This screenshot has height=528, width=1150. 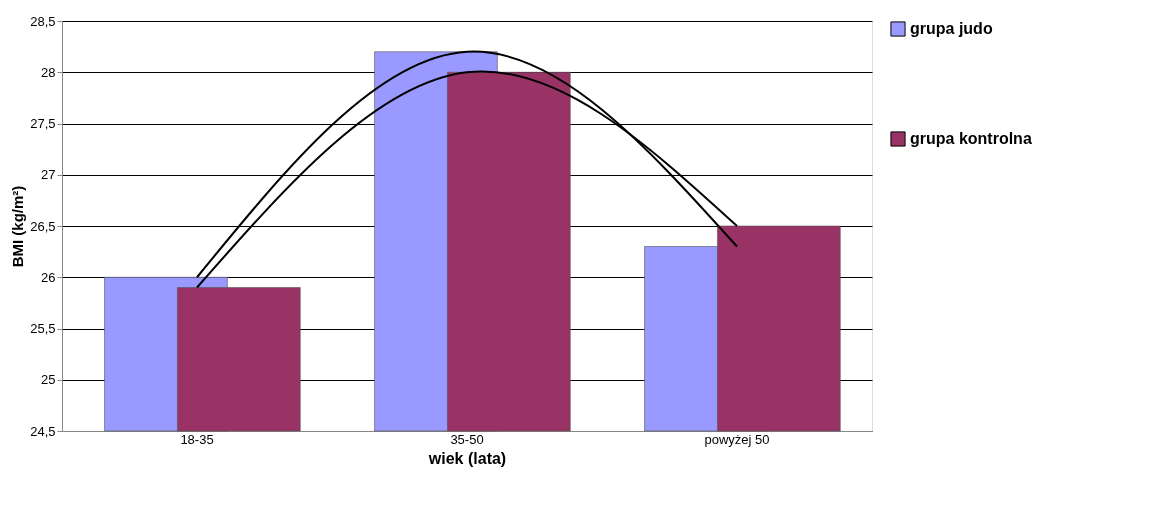 I want to click on y-tick-label: 28, so click(x=48, y=72).